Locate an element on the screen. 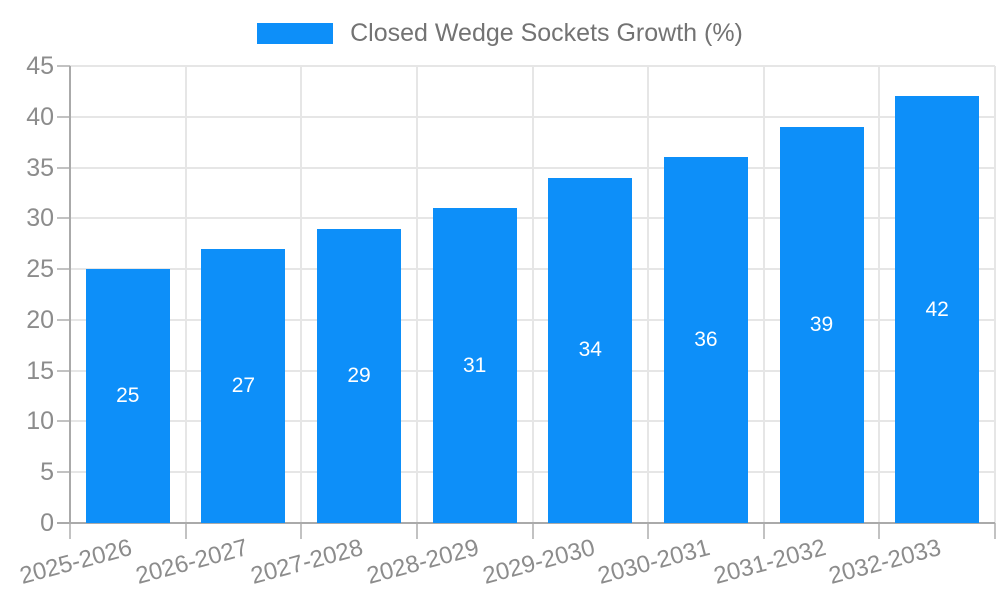 The height and width of the screenshot is (600, 1000). bar-2025-2026: 25 is located at coordinates (127, 396).